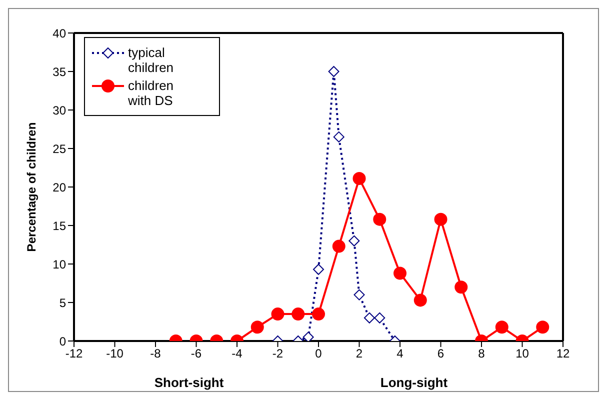 The width and height of the screenshot is (607, 400). What do you see at coordinates (523, 353) in the screenshot?
I see `x-tick-label: 10` at bounding box center [523, 353].